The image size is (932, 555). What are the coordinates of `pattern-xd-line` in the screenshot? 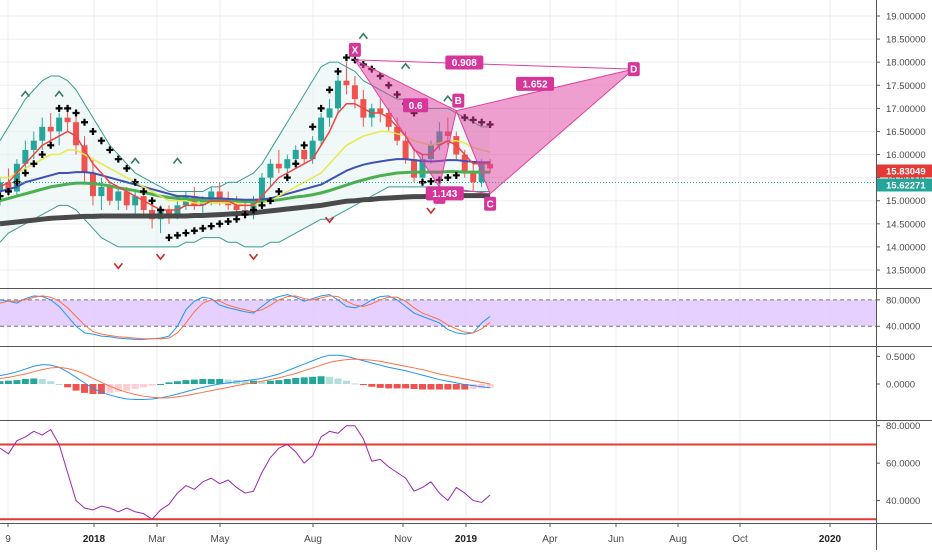 It's located at (494, 64).